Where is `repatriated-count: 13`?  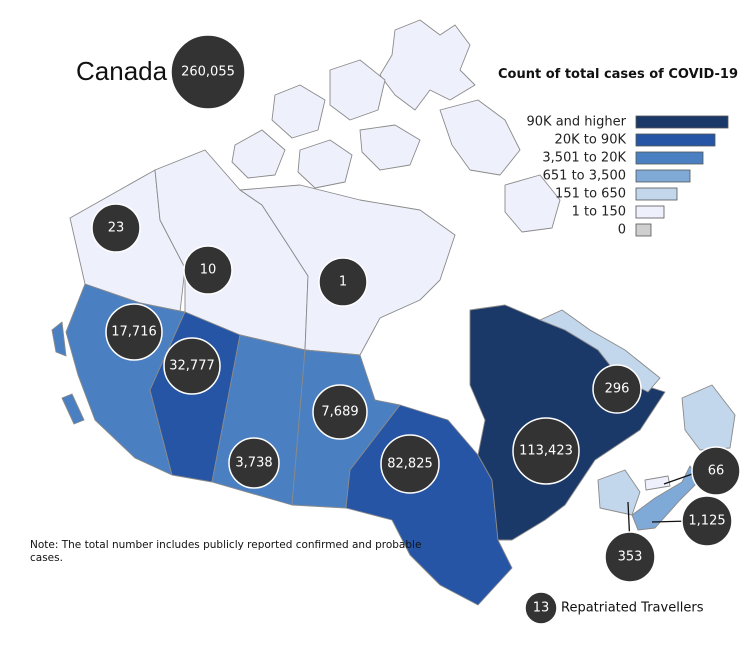 repatriated-count: 13 is located at coordinates (541, 608).